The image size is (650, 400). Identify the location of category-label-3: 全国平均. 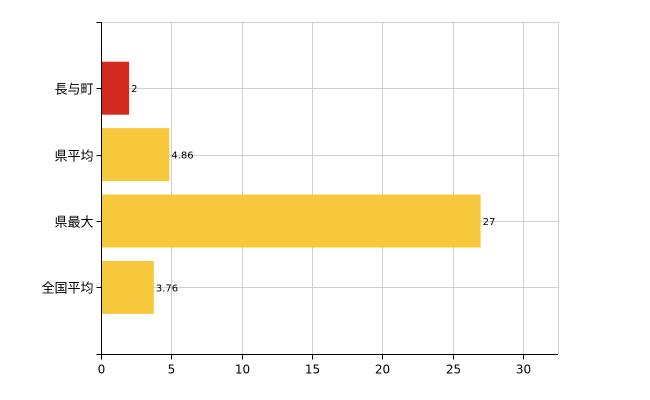
(67, 289).